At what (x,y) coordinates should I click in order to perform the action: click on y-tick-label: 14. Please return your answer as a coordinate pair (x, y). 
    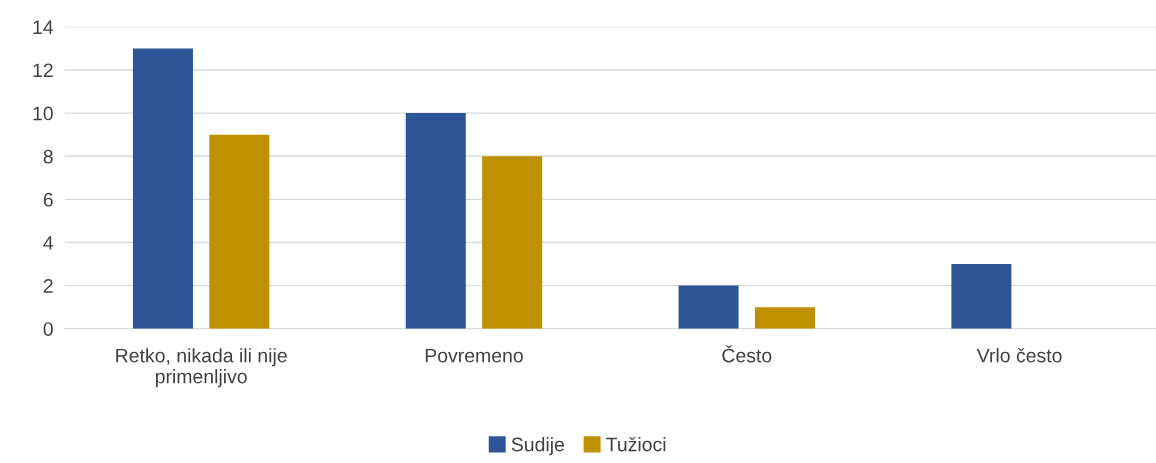
    Looking at the image, I should click on (43, 27).